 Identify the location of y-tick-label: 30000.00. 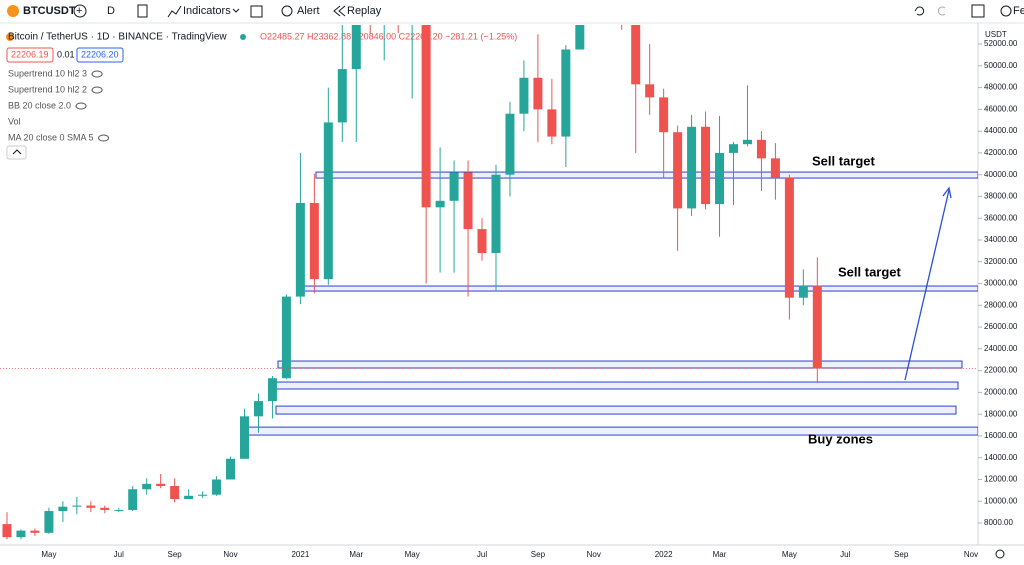
(1001, 283).